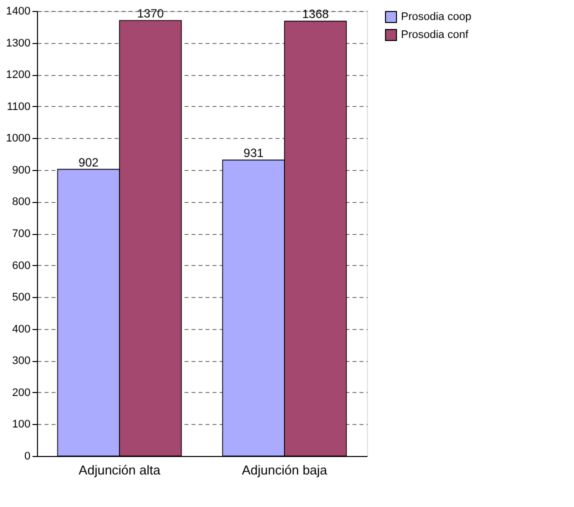  Describe the element at coordinates (254, 153) in the screenshot. I see `data-label: 931` at that location.